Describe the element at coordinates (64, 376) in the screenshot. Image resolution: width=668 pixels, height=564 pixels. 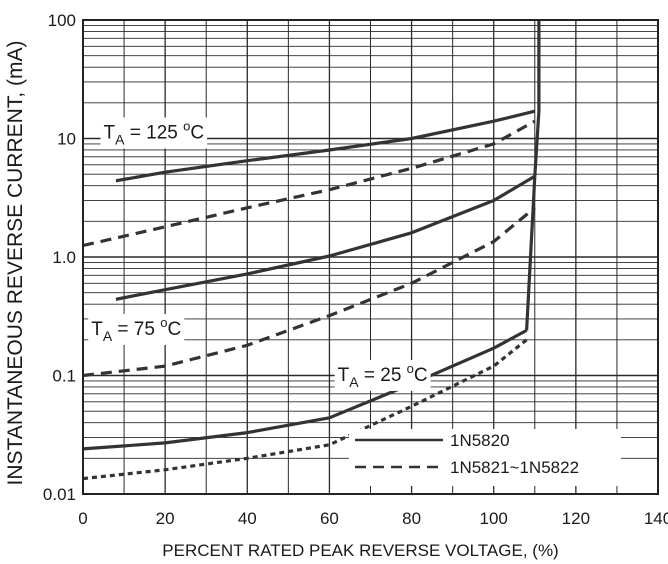
I see `y-tick-label: 0.1` at that location.